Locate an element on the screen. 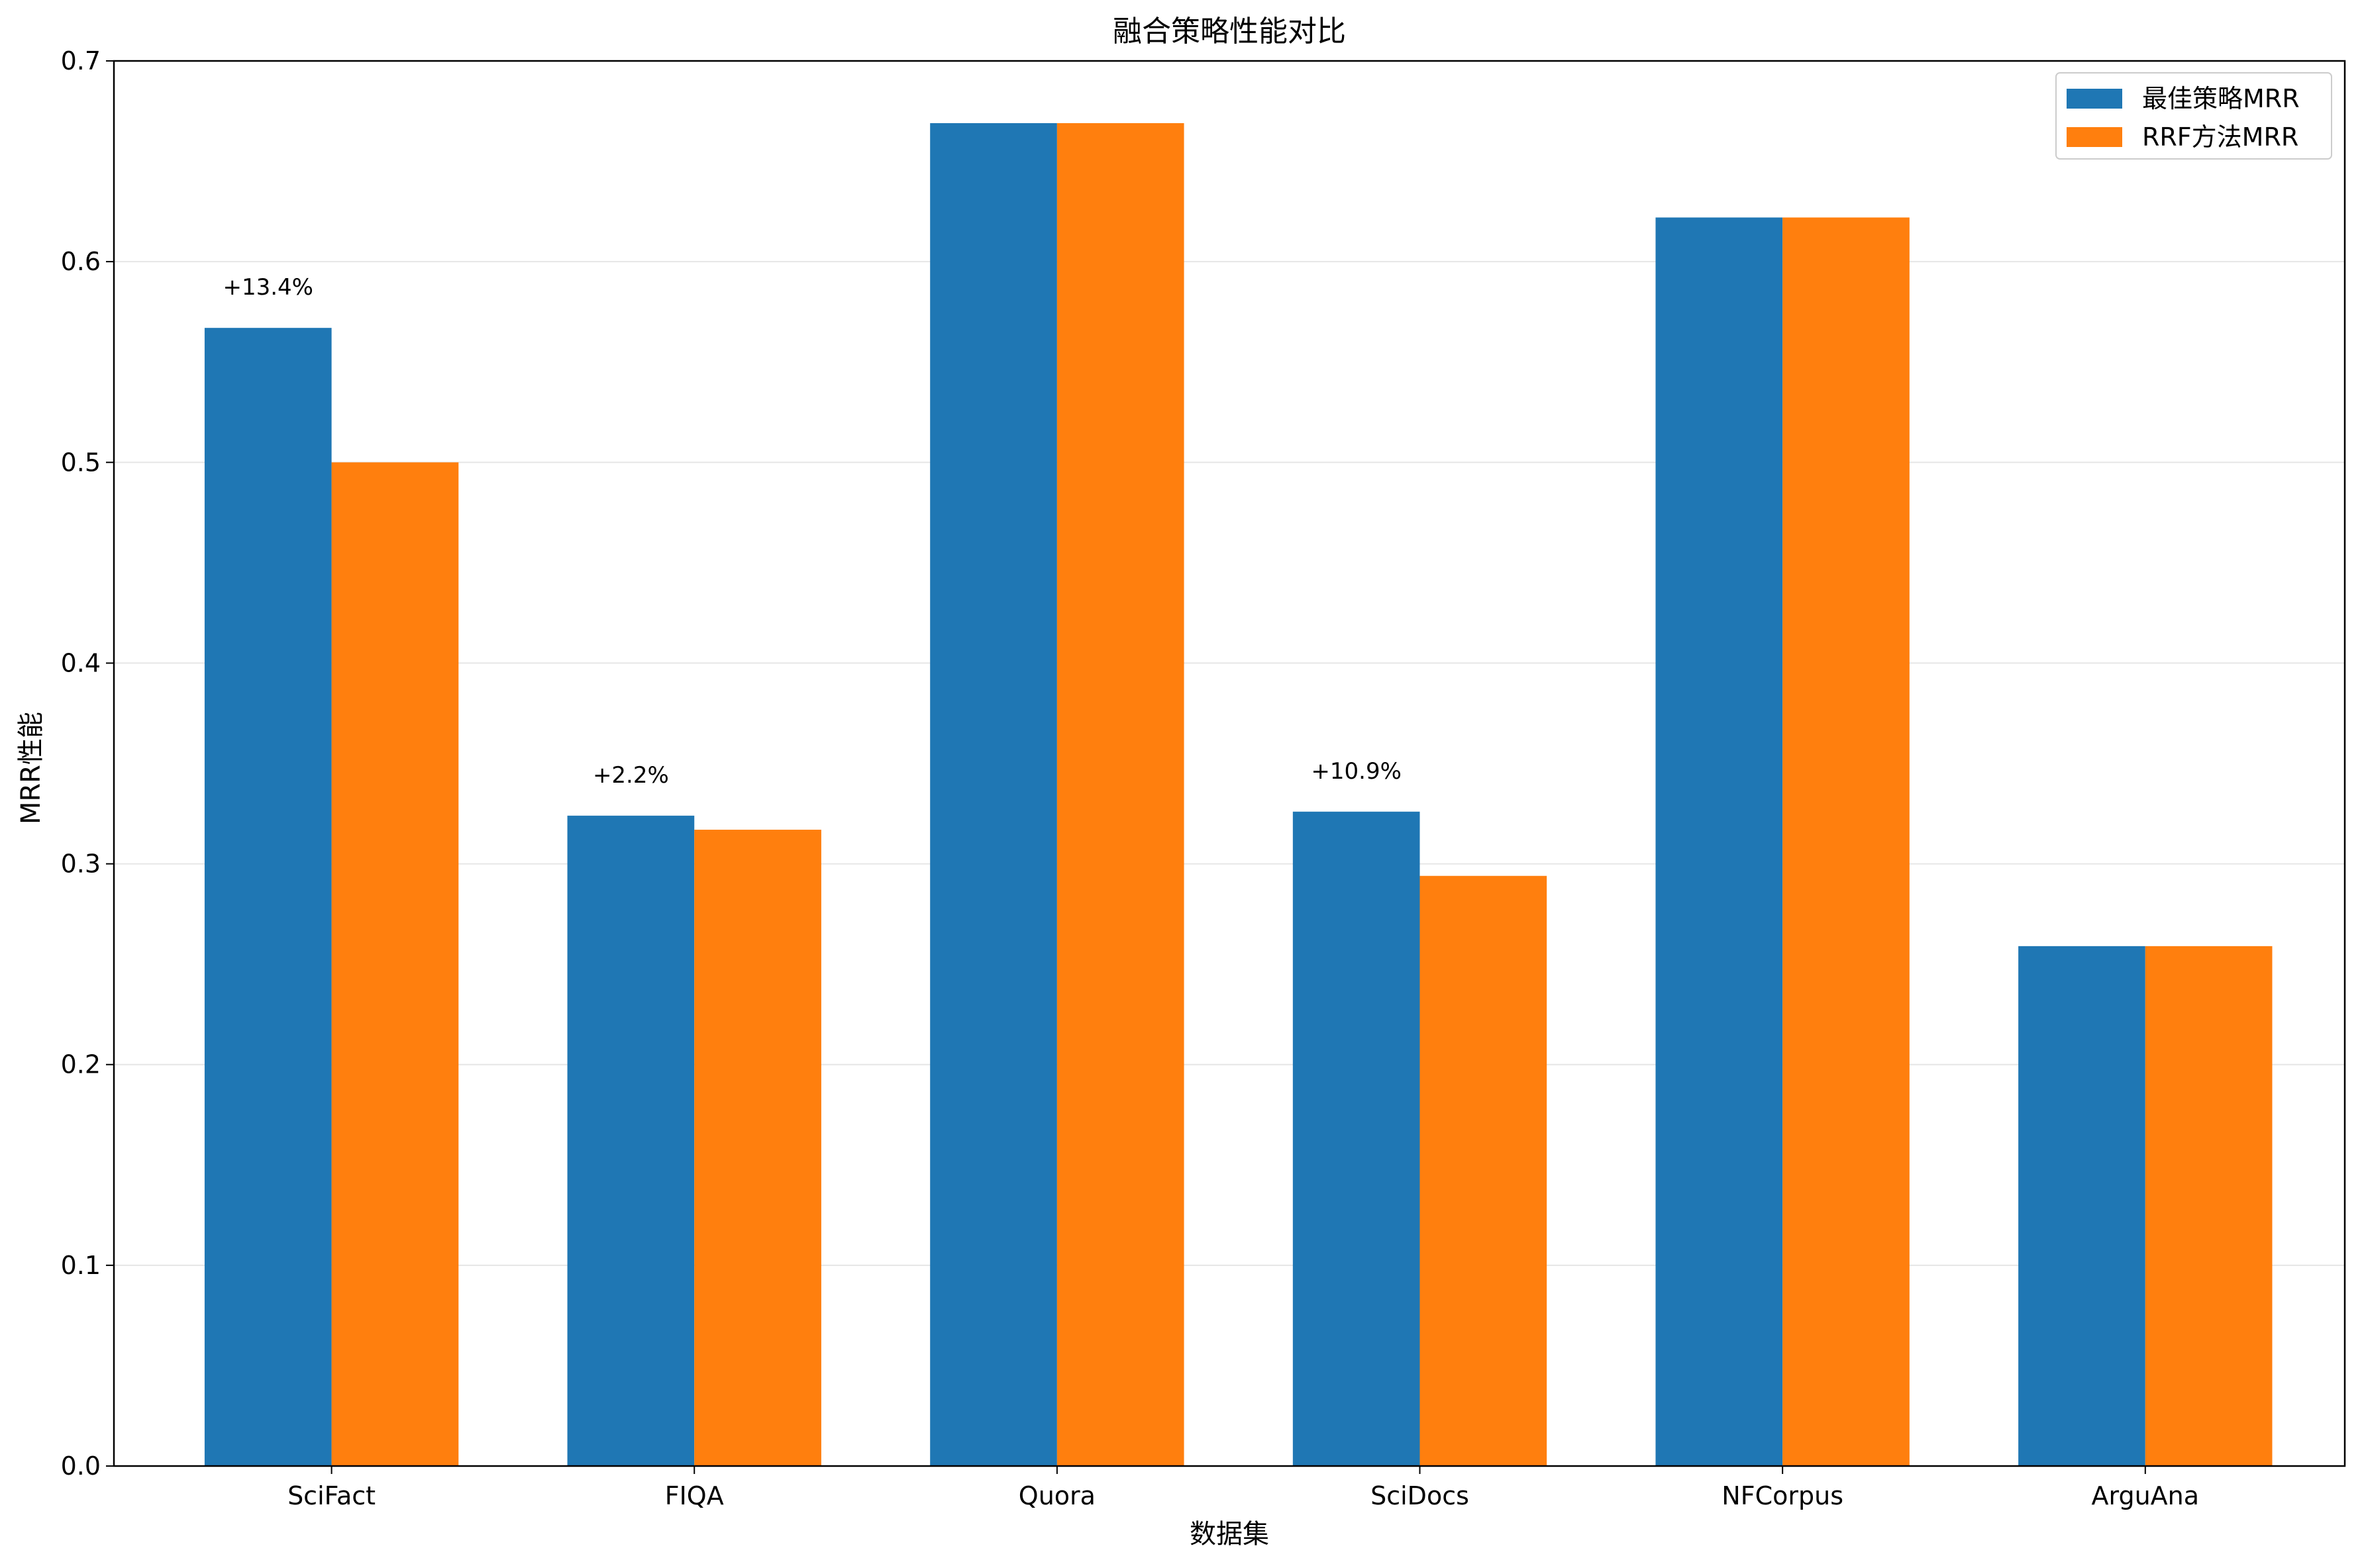 Image resolution: width=2364 pixels, height=1568 pixels. x-tick-label: FIQA is located at coordinates (695, 1495).